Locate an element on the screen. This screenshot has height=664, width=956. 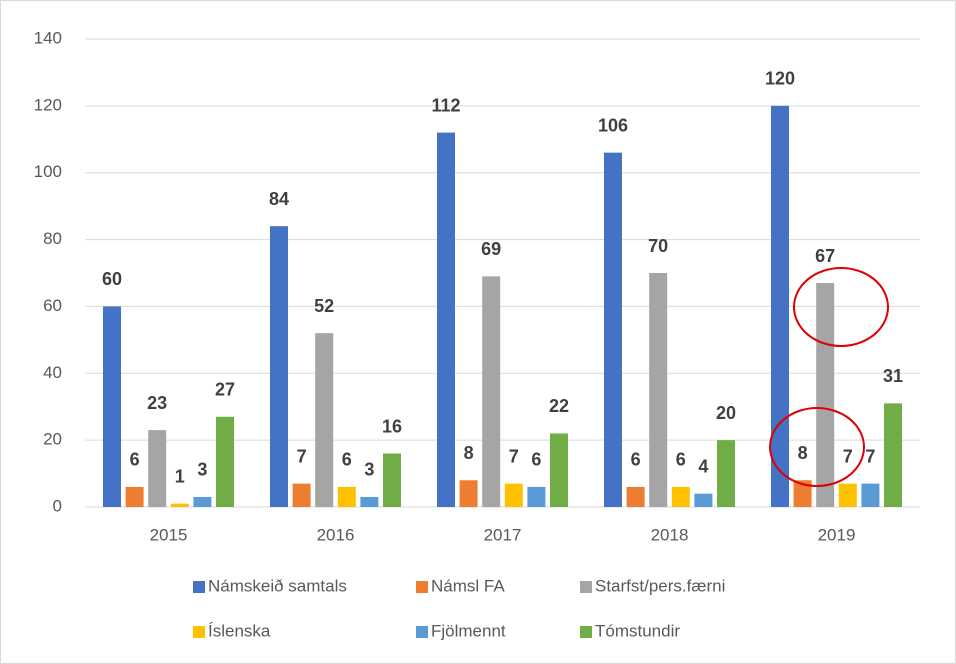
x-tick-label: 2017 is located at coordinates (503, 534).